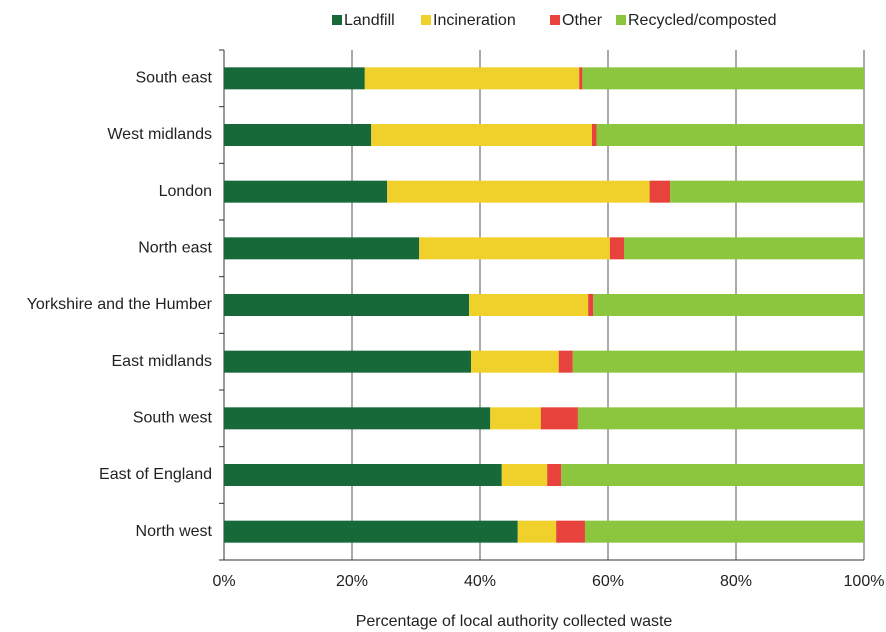  I want to click on legend-label: Other, so click(582, 20).